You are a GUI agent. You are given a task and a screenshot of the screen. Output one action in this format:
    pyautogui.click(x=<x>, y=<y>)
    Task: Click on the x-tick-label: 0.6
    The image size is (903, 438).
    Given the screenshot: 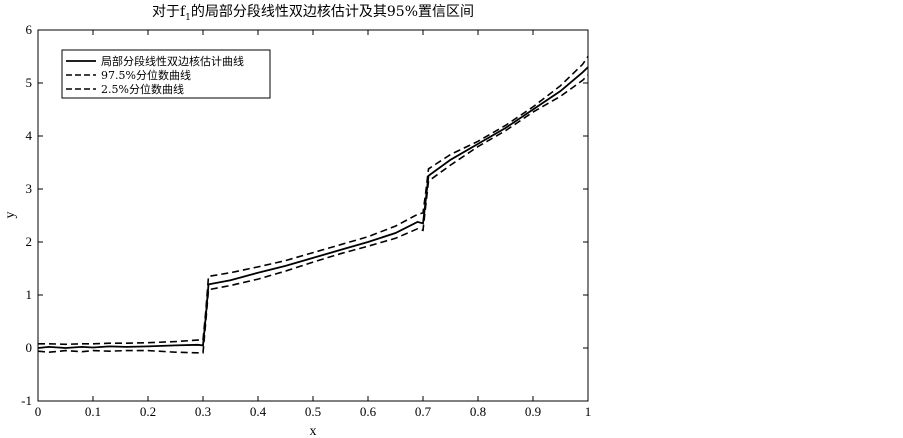 What is the action you would take?
    pyautogui.click(x=368, y=411)
    